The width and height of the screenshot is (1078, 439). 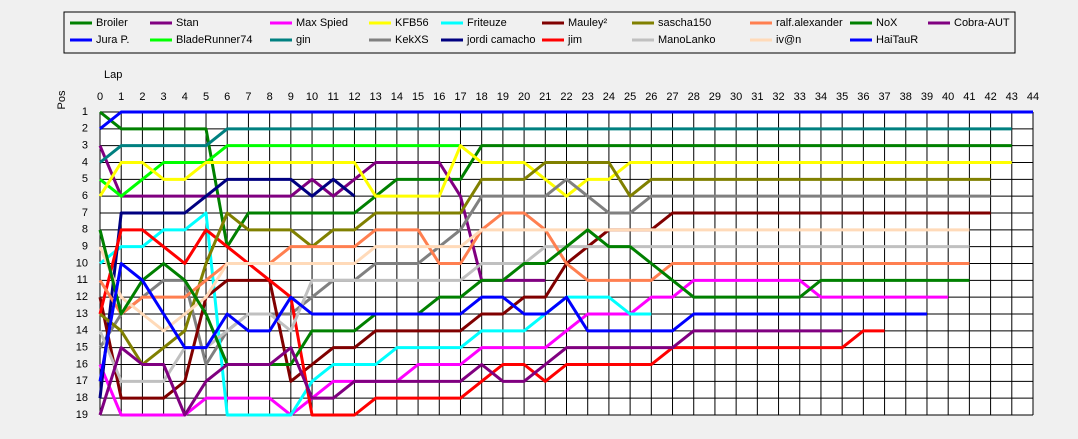 What do you see at coordinates (187, 23) in the screenshot?
I see `legend-label: Stan` at bounding box center [187, 23].